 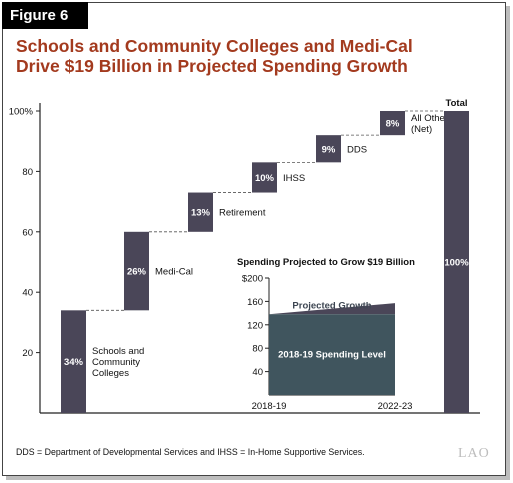 I want to click on inset-y-tick-label: 160, so click(x=255, y=302).